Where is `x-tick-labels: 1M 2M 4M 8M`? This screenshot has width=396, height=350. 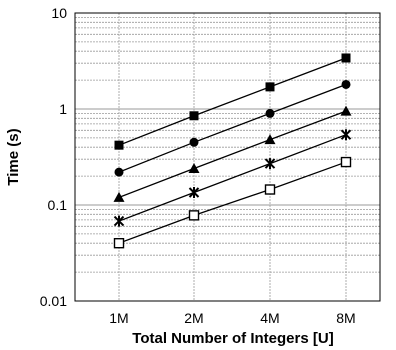
x-tick-labels: 1M 2M 4M 8M is located at coordinates (232, 318).